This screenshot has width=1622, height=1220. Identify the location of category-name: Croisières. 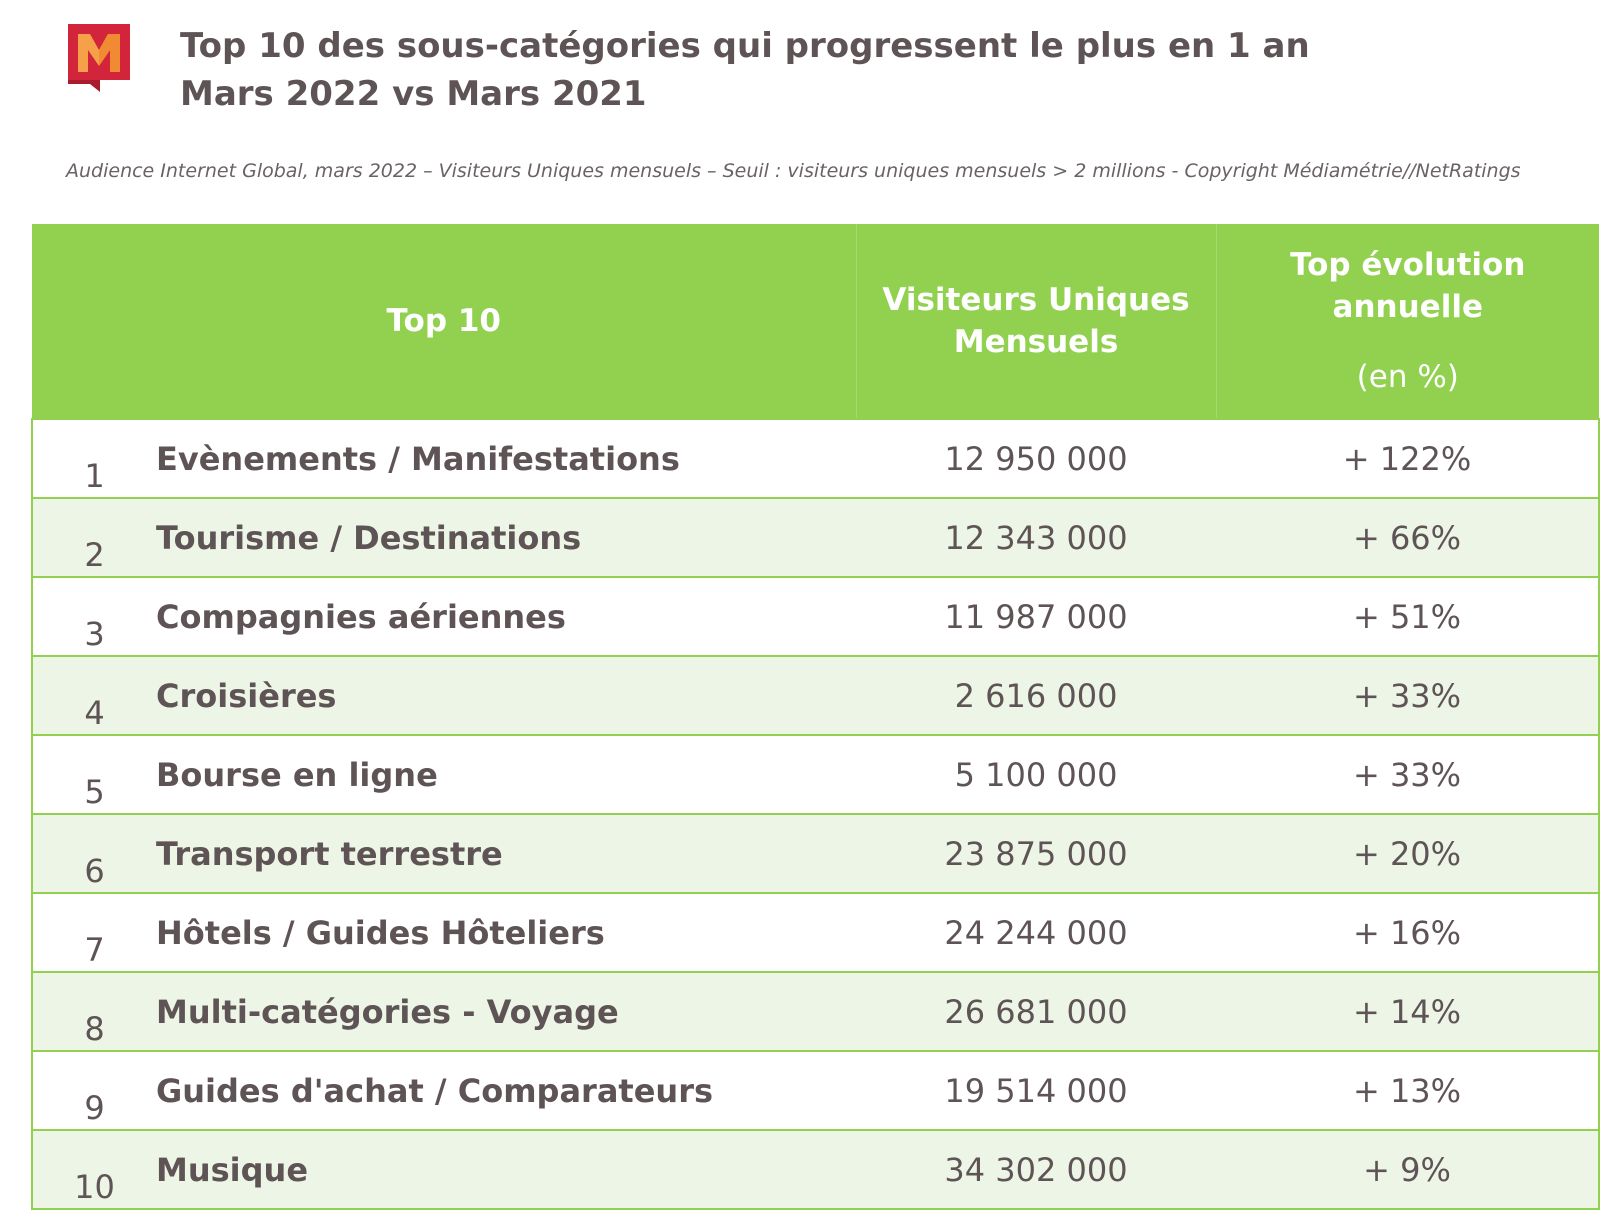
(506, 695).